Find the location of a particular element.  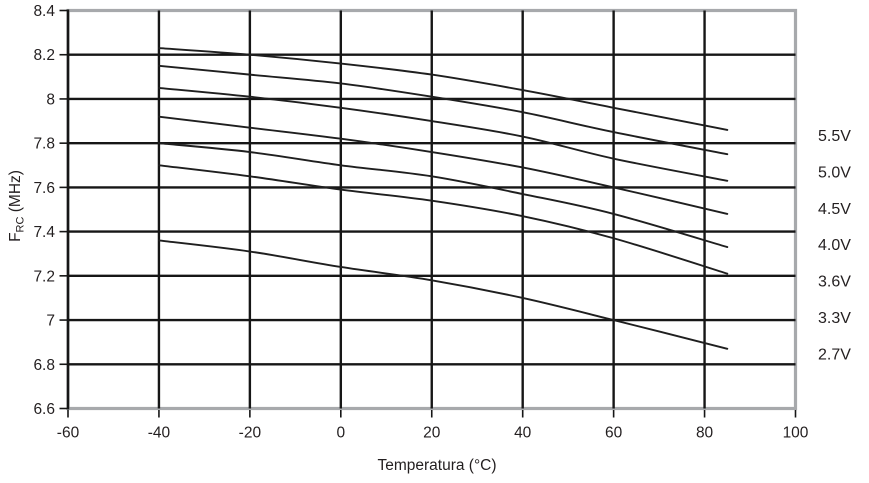

x-axis-title: Temperatura (°C) is located at coordinates (436, 465).